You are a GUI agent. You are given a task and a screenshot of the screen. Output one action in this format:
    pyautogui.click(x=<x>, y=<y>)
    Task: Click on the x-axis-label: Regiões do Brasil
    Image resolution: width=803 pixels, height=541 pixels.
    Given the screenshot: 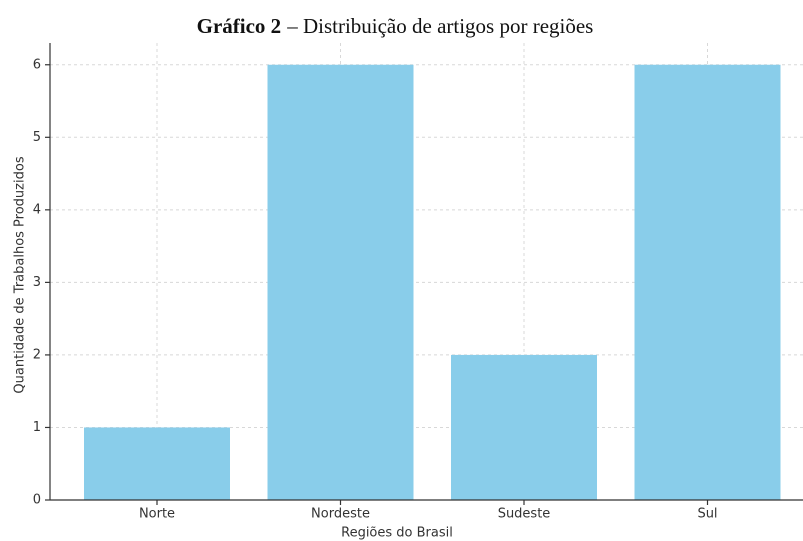 What is the action you would take?
    pyautogui.click(x=397, y=533)
    